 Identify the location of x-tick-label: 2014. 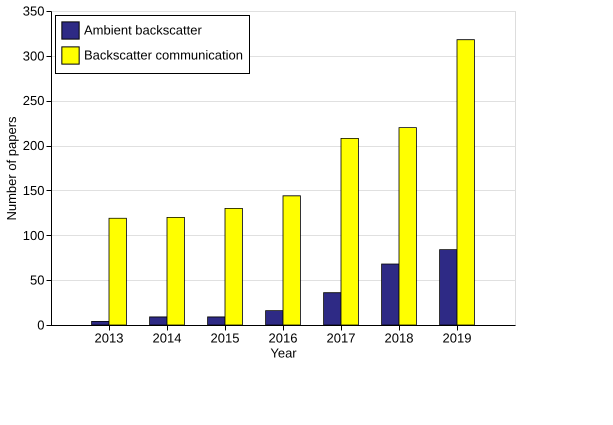
(167, 338).